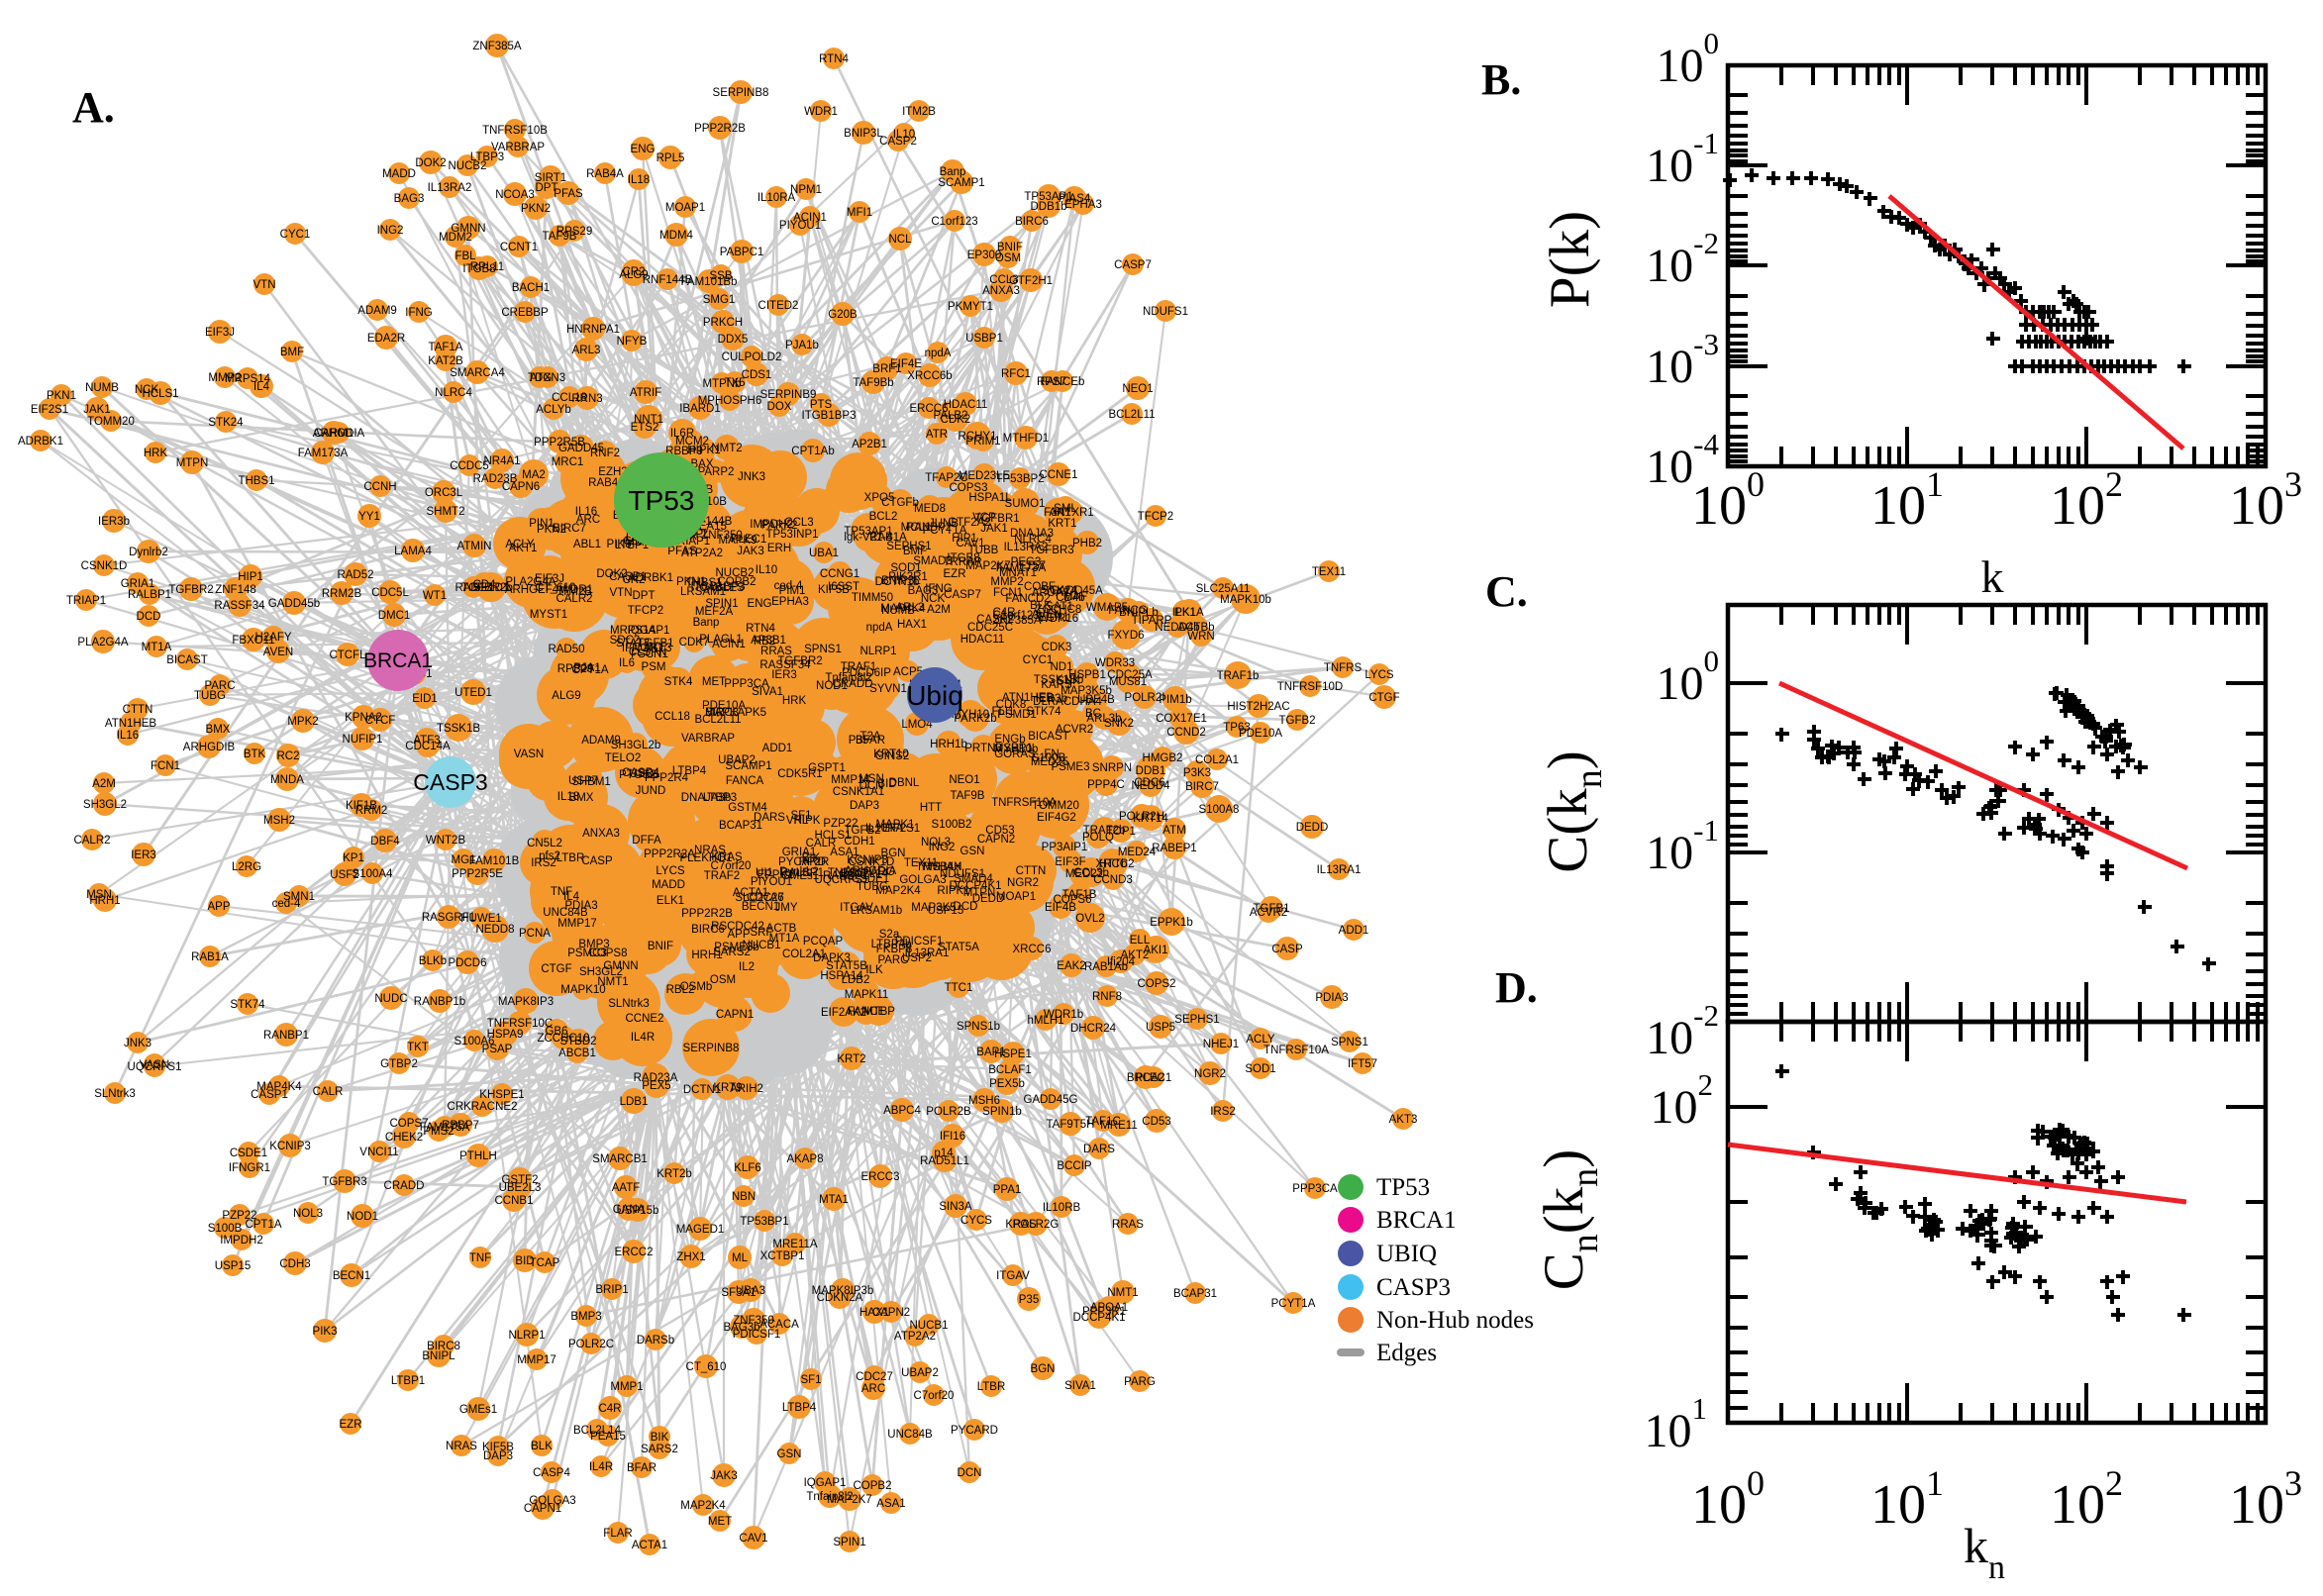 This screenshot has height=1596, width=2323. What do you see at coordinates (638, 1211) in the screenshot?
I see `svg-text: USP15b` at bounding box center [638, 1211].